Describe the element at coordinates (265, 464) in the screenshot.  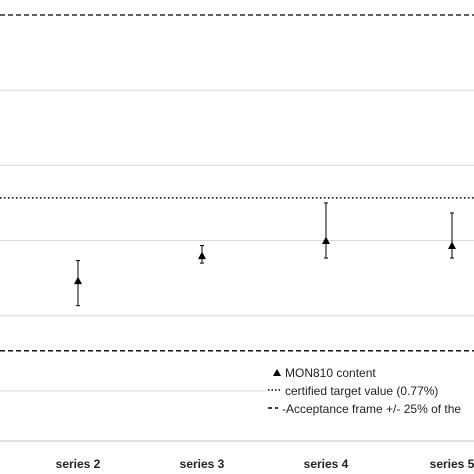
I see `x-tick-labels: series 2 series 3 series 4 series 5` at that location.